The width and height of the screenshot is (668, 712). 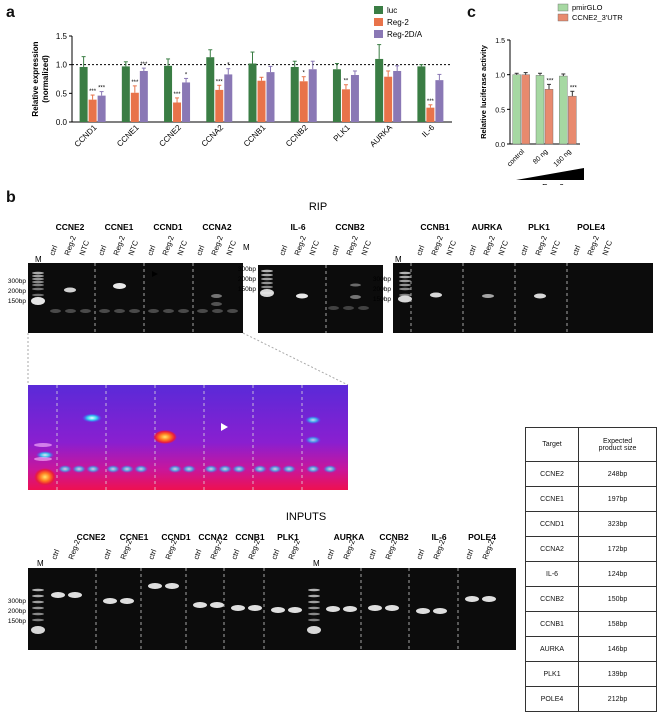 What do you see at coordinates (288, 537) in the screenshot?
I see `gene-label: PLK1` at bounding box center [288, 537].